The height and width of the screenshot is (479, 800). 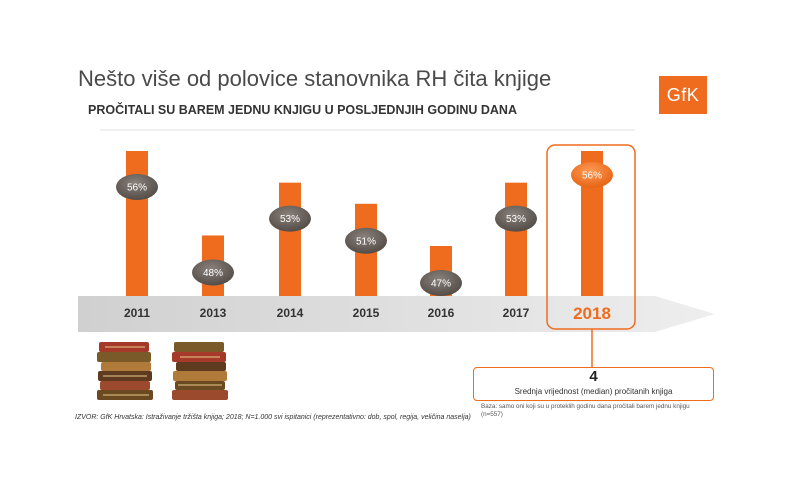 I want to click on data-label-2011: 56%, so click(x=137, y=188).